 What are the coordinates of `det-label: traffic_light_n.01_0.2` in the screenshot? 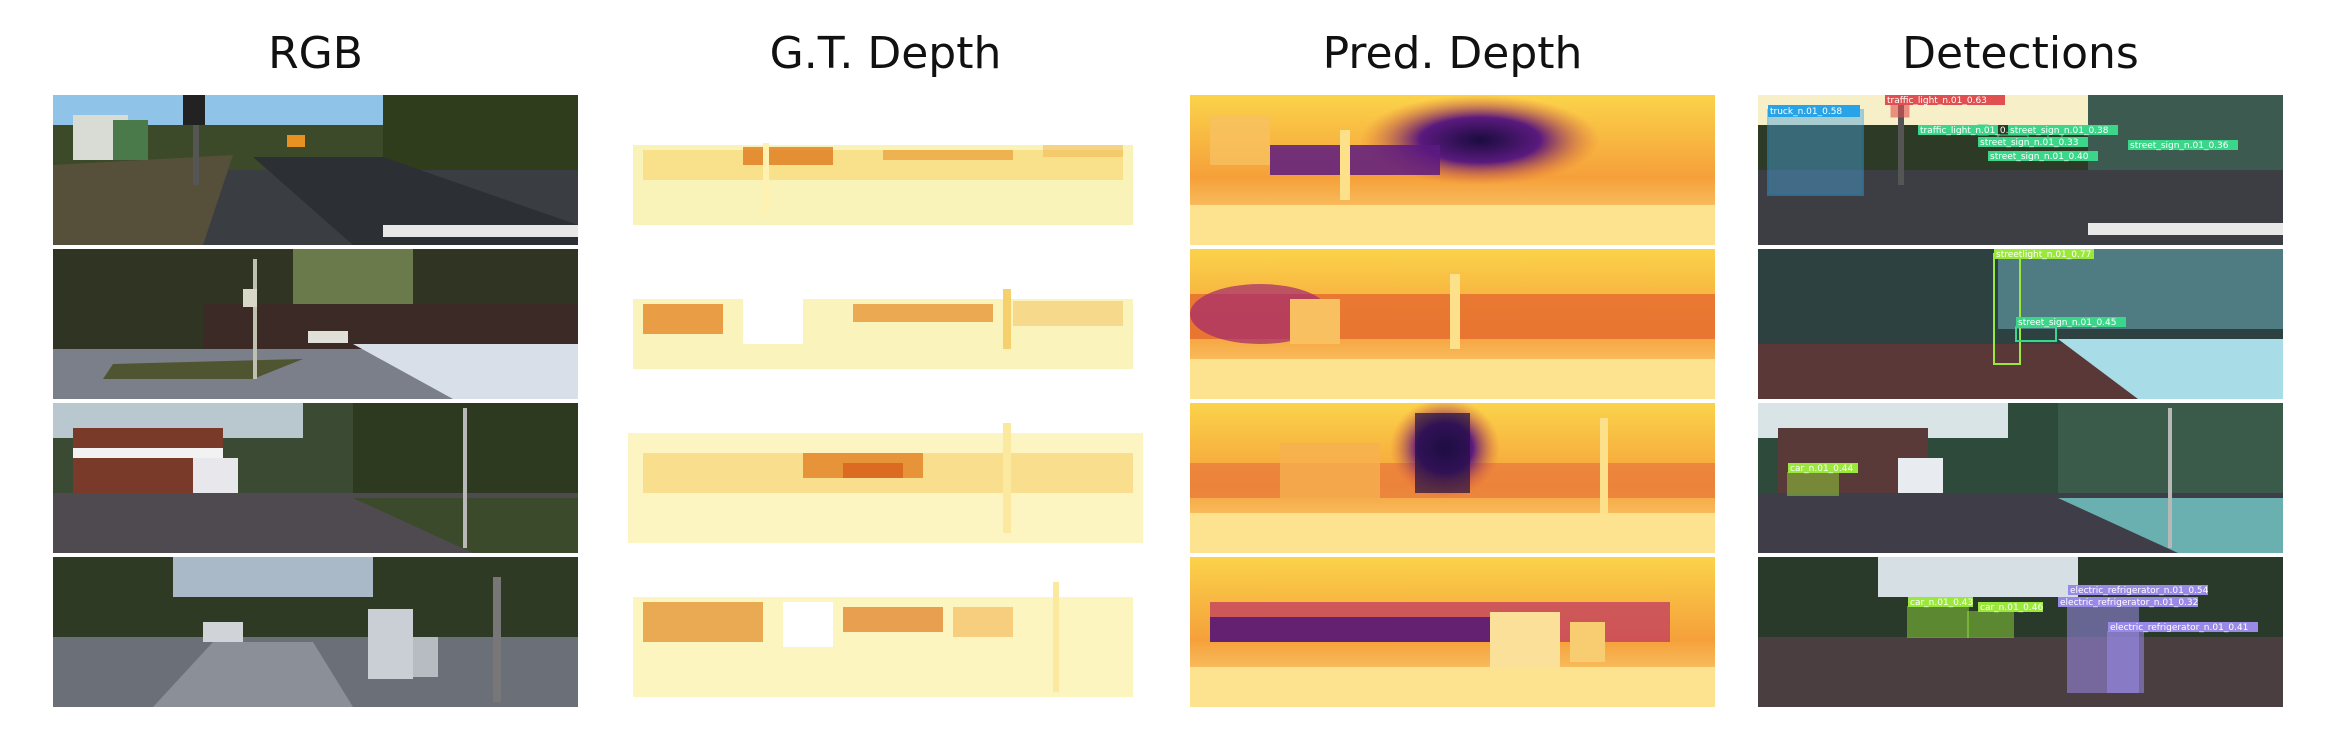 It's located at (1967, 131).